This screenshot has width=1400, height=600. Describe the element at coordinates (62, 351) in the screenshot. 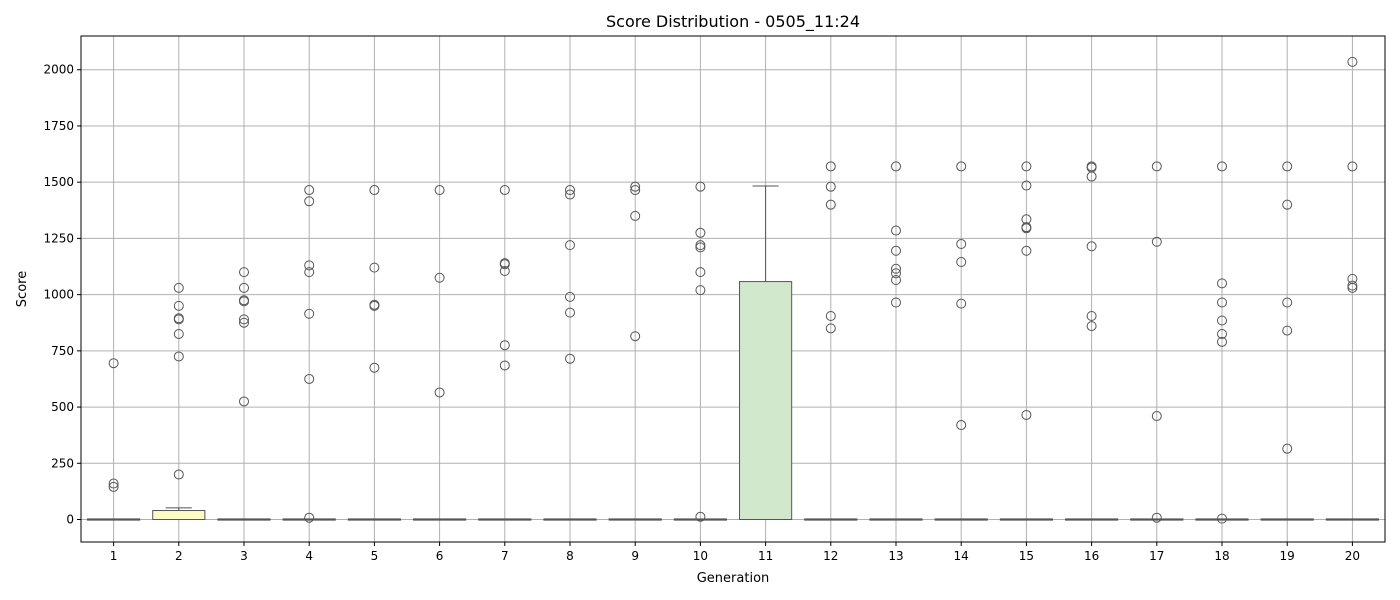

I see `y-tick-label: 750` at that location.